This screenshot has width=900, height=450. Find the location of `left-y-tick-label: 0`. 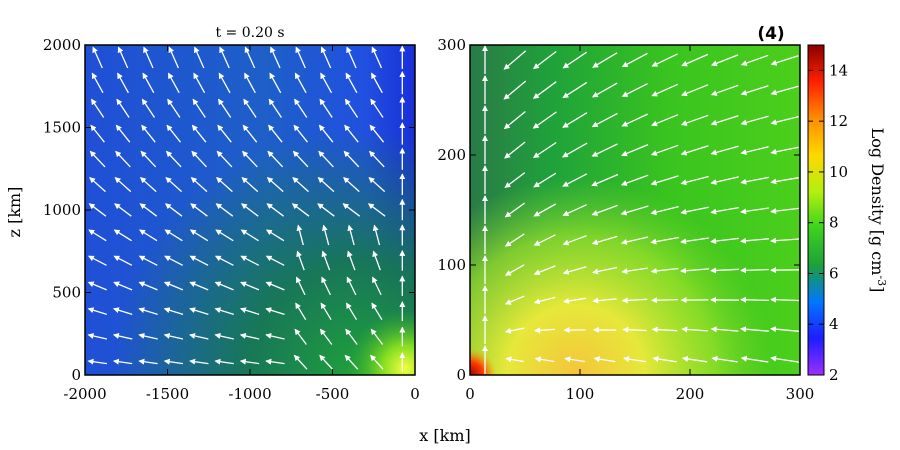

left-y-tick-label: 0 is located at coordinates (76, 375).